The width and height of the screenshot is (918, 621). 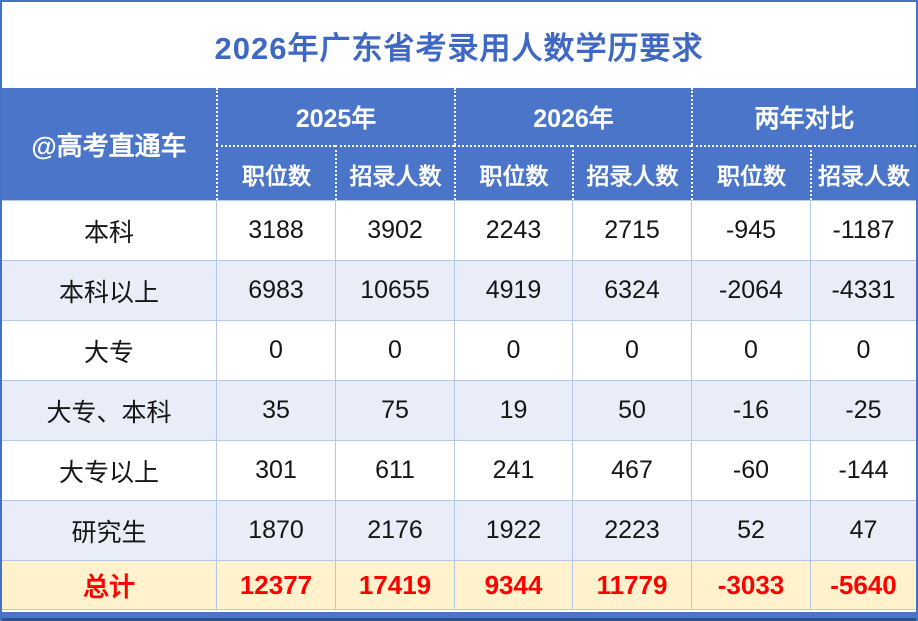 I want to click on total-cell: 12377, so click(x=275, y=585).